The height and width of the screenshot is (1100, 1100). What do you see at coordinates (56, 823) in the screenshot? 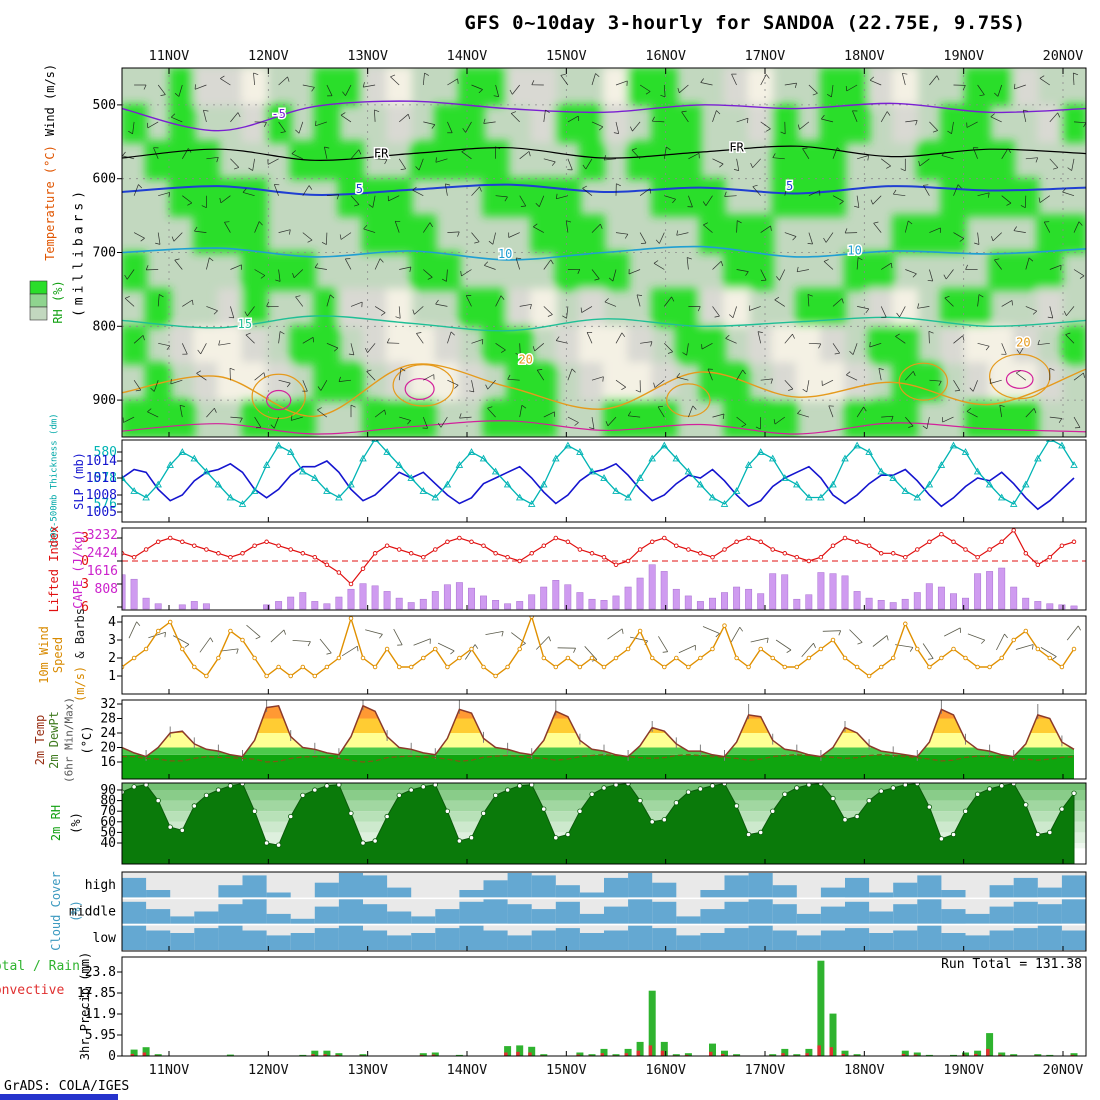
I see `label-2m-rh: 2m RH` at bounding box center [56, 823].